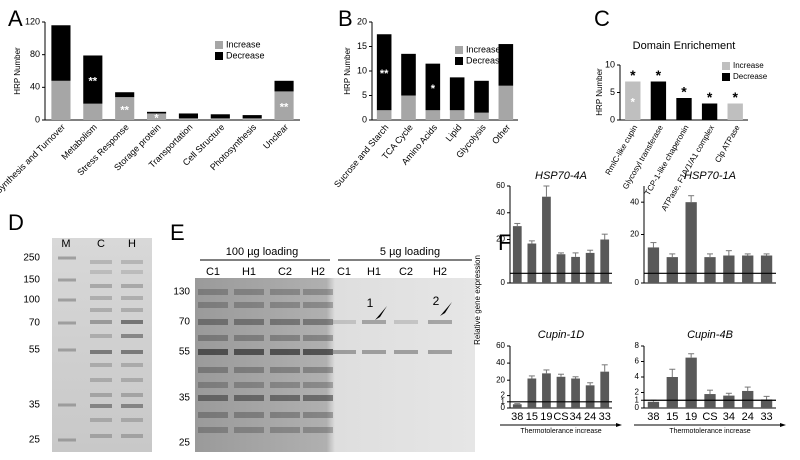 This screenshot has width=800, height=460. What do you see at coordinates (15, 18) in the screenshot?
I see `panel-letter: A` at bounding box center [15, 18].